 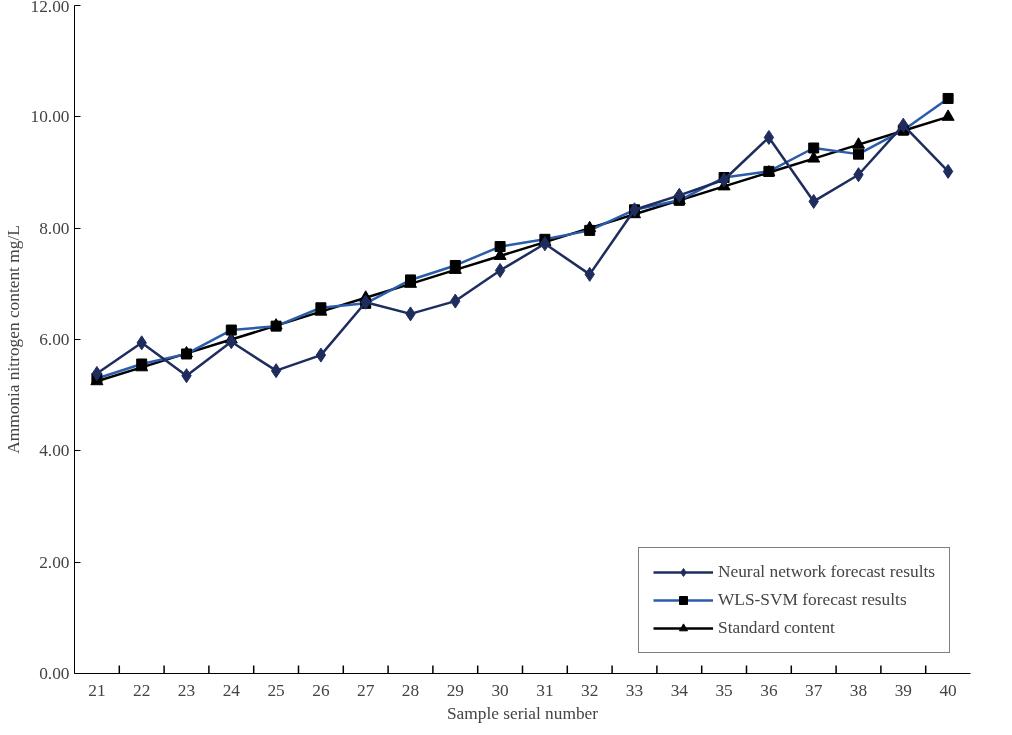 I want to click on y-tick-label: 6.00, so click(x=54, y=339).